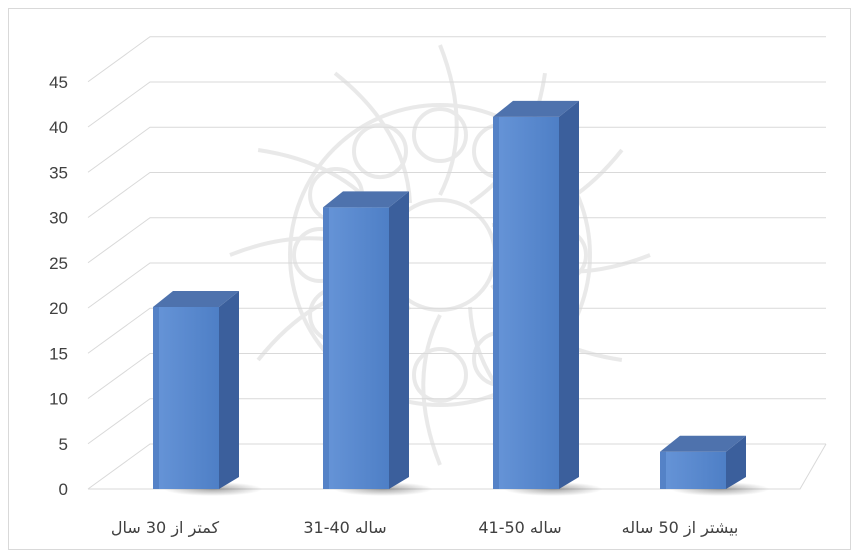 Image resolution: width=859 pixels, height=558 pixels. Describe the element at coordinates (63, 489) in the screenshot. I see `y-tick-label: 0` at that location.